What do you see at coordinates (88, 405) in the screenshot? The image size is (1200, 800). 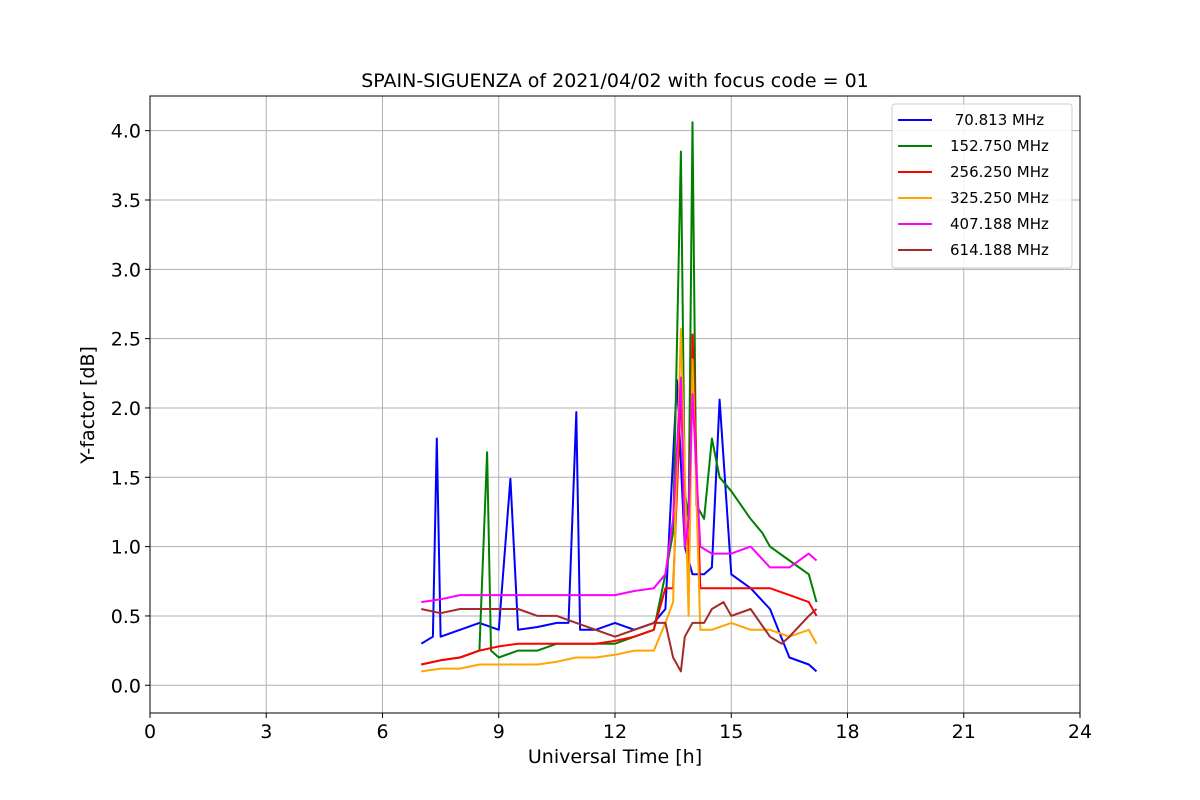 I see `y-axis-label: Y-factor [dB]` at bounding box center [88, 405].